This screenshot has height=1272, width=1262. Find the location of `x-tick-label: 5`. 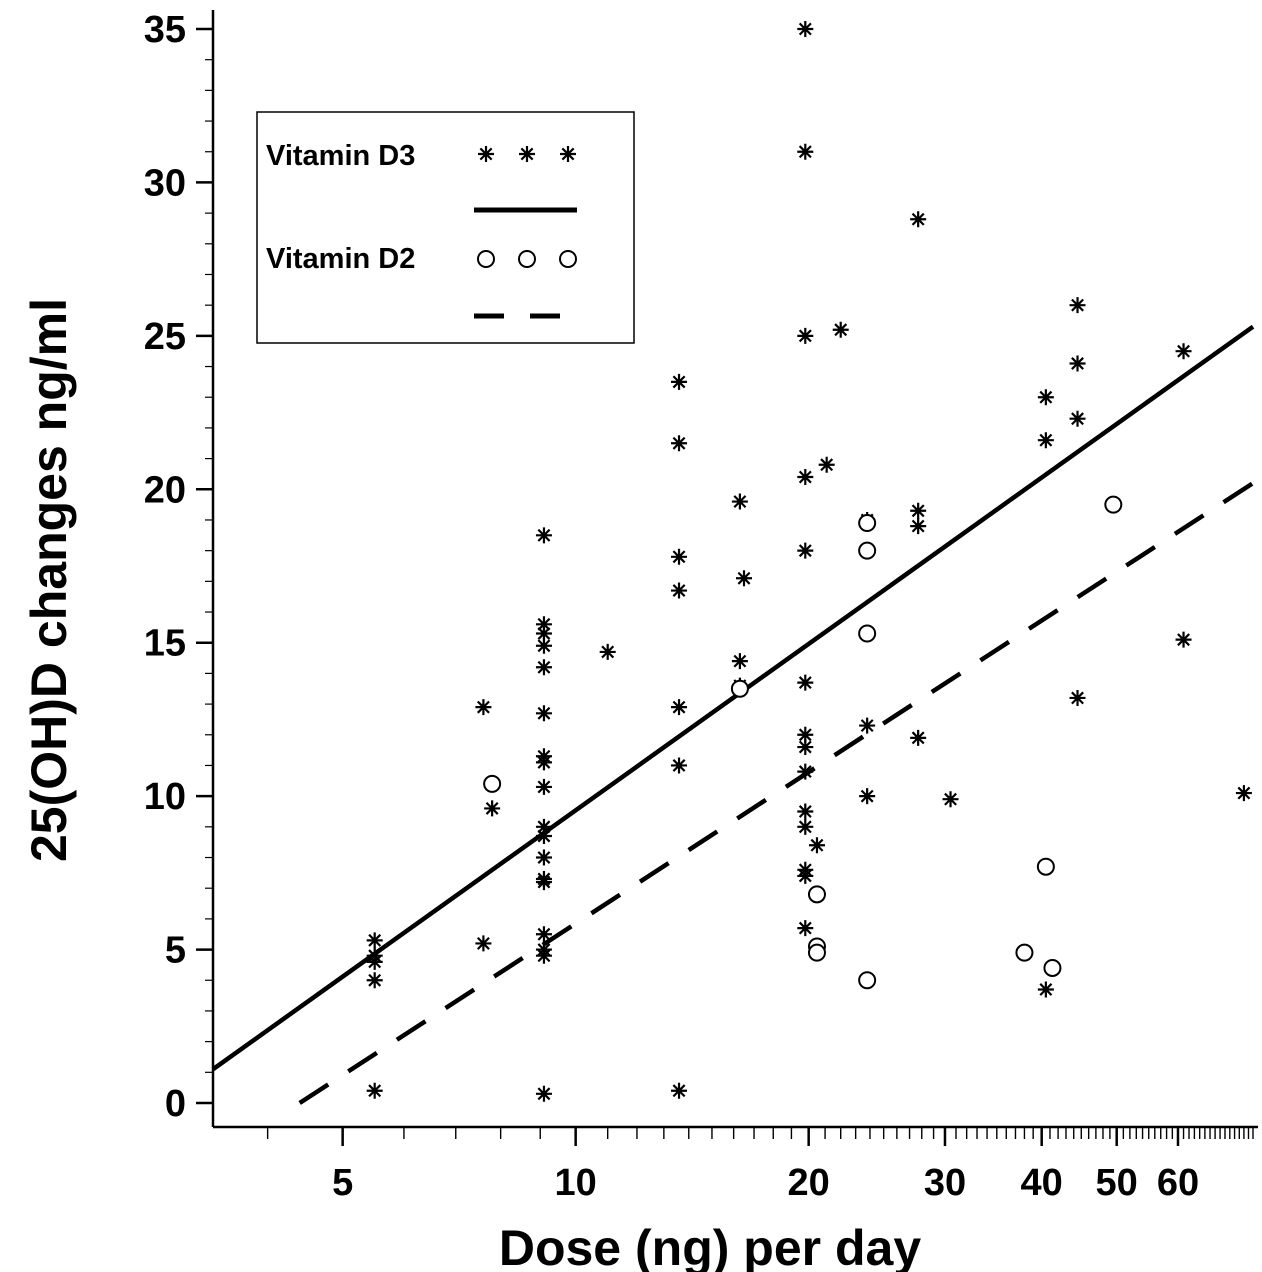

x-tick-label: 5 is located at coordinates (342, 1183).